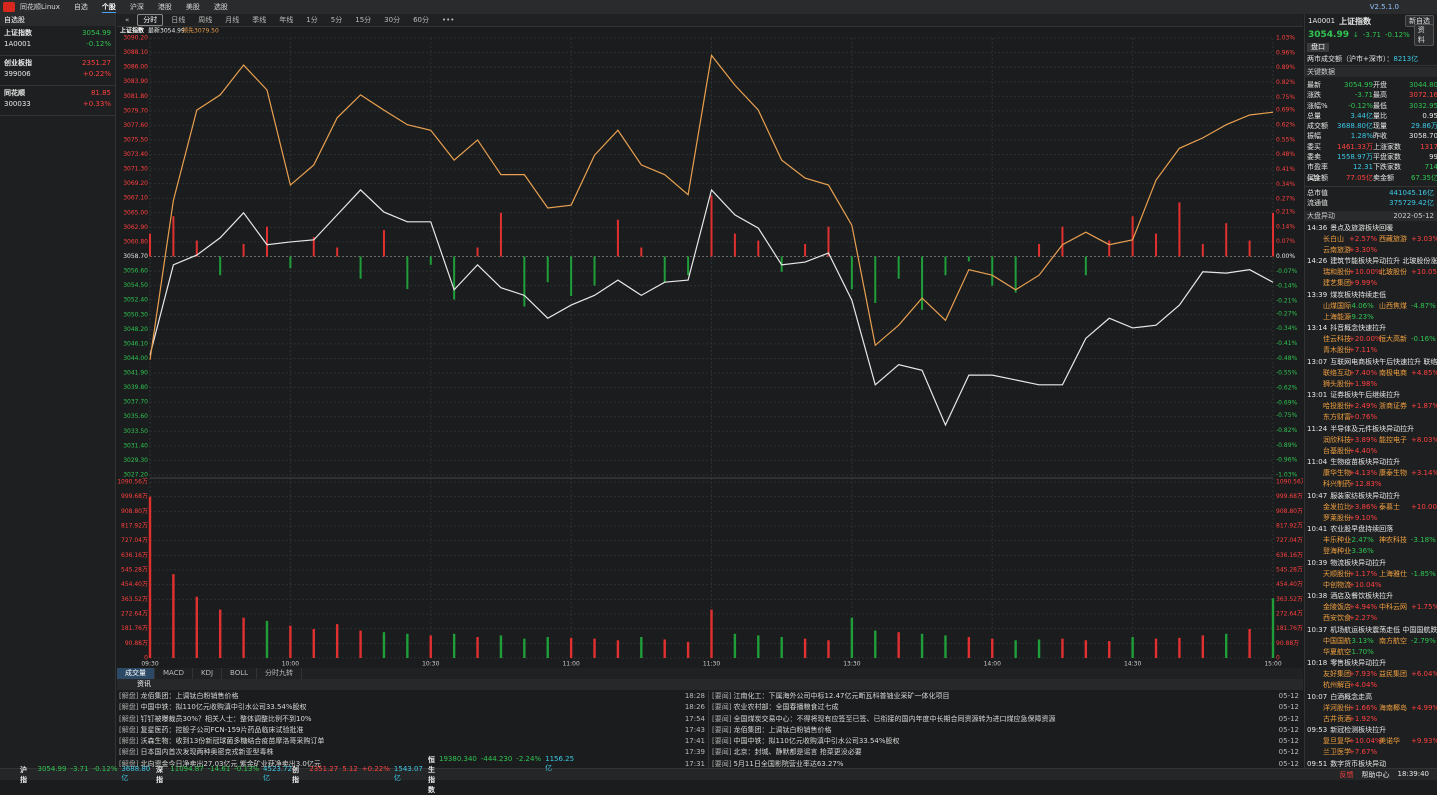  What do you see at coordinates (1423, 136) in the screenshot?
I see `key-value: 3058.70` at bounding box center [1423, 136].